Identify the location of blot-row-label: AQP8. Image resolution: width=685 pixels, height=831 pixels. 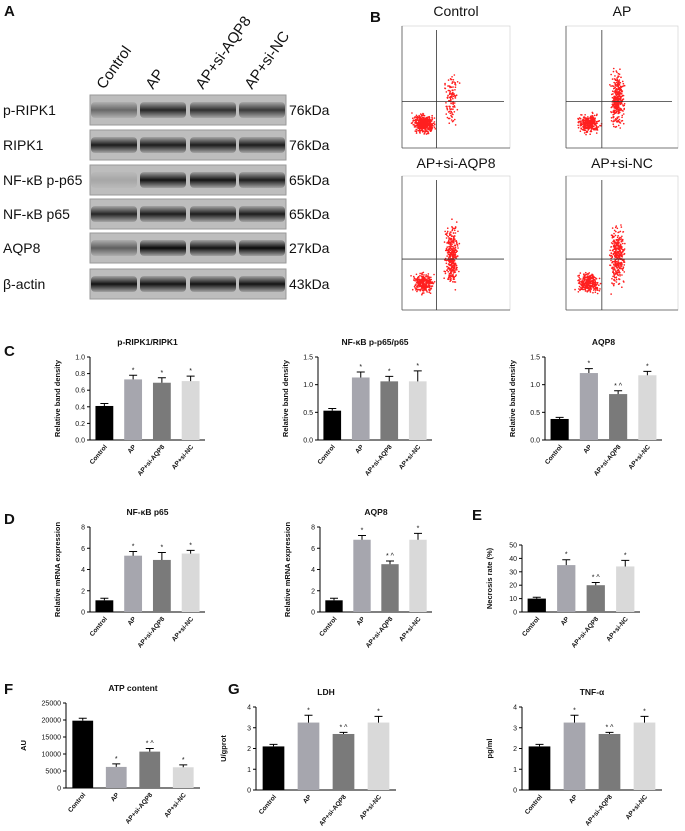
(22, 248).